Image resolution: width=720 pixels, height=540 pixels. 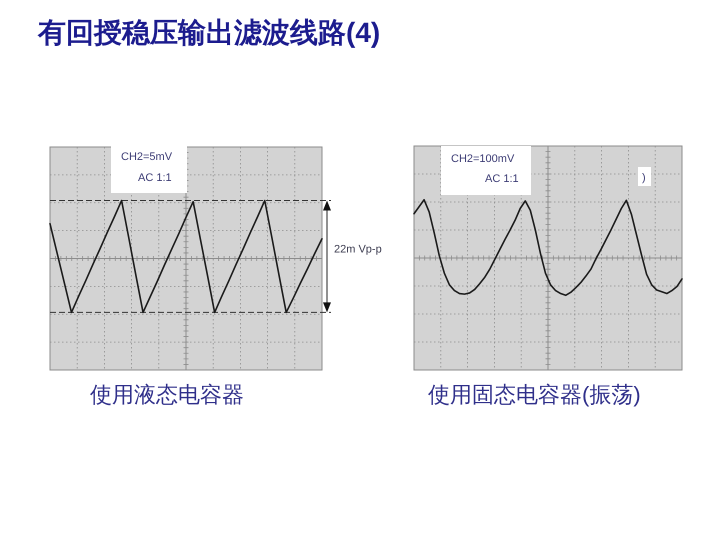 I want to click on chart-title: 有回授稳压输出滤波线路(4), so click(x=208, y=32).